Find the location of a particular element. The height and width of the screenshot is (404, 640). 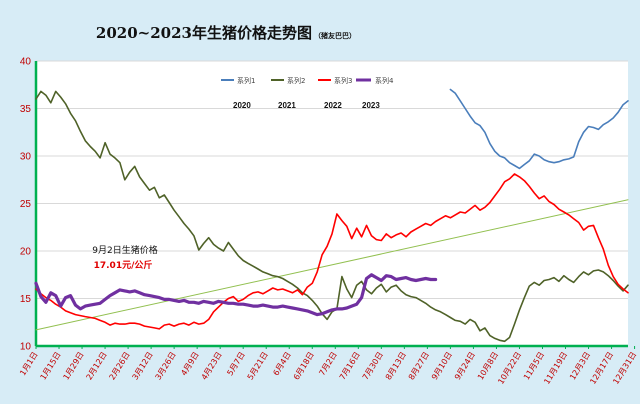

x-tick-label: 2月12日 is located at coordinates (97, 365).